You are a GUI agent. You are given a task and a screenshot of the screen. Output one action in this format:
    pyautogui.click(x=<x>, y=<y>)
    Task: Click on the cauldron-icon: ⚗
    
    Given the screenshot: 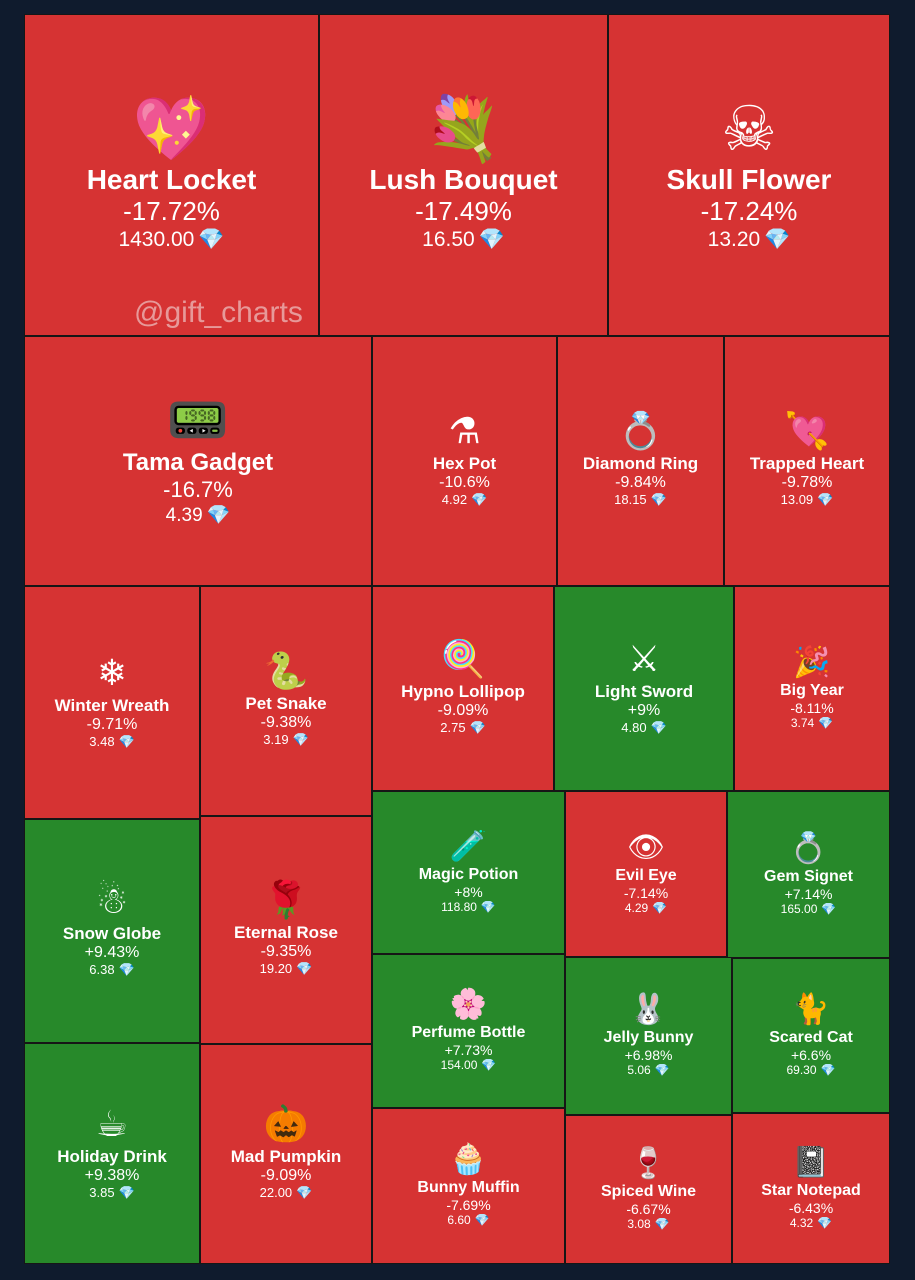 What is the action you would take?
    pyautogui.click(x=464, y=431)
    